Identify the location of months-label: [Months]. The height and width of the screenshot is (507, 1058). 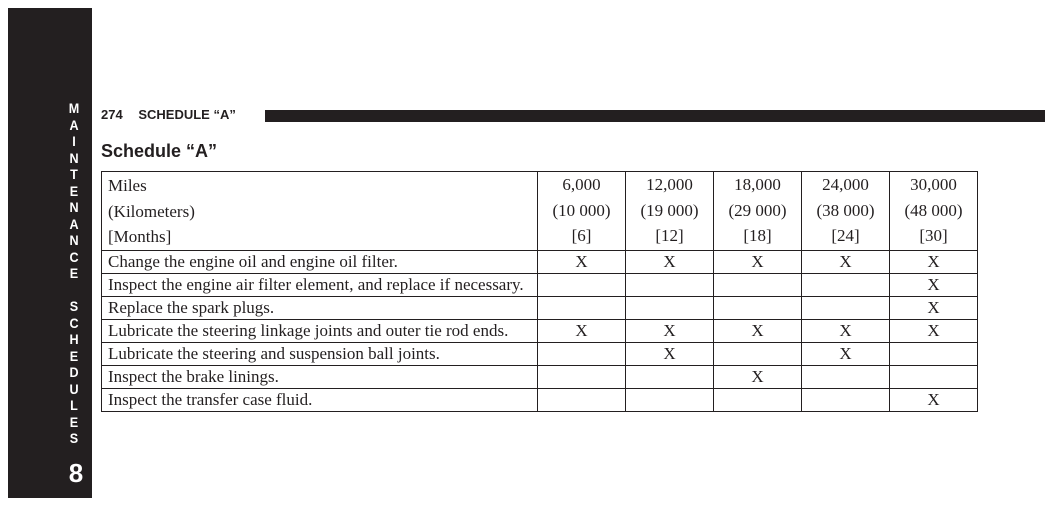
(140, 236).